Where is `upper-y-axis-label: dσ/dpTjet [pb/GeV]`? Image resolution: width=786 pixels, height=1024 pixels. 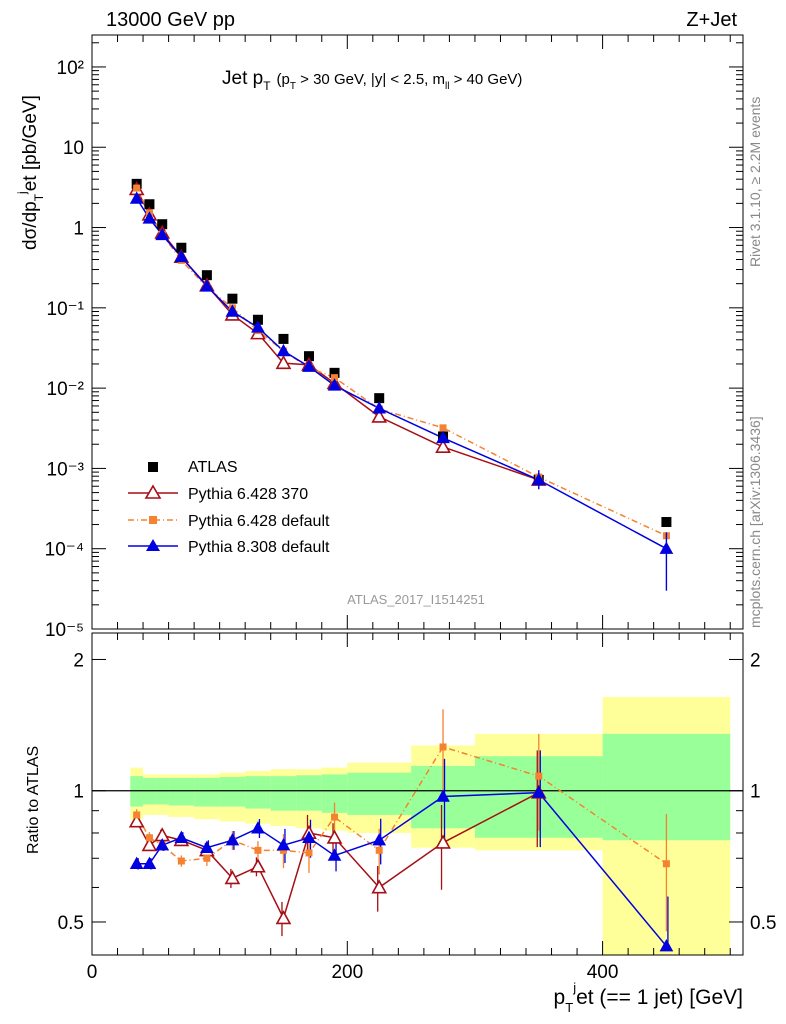
upper-y-axis-label: dσ/dpTjet [pb/GeV] is located at coordinates (30, 172).